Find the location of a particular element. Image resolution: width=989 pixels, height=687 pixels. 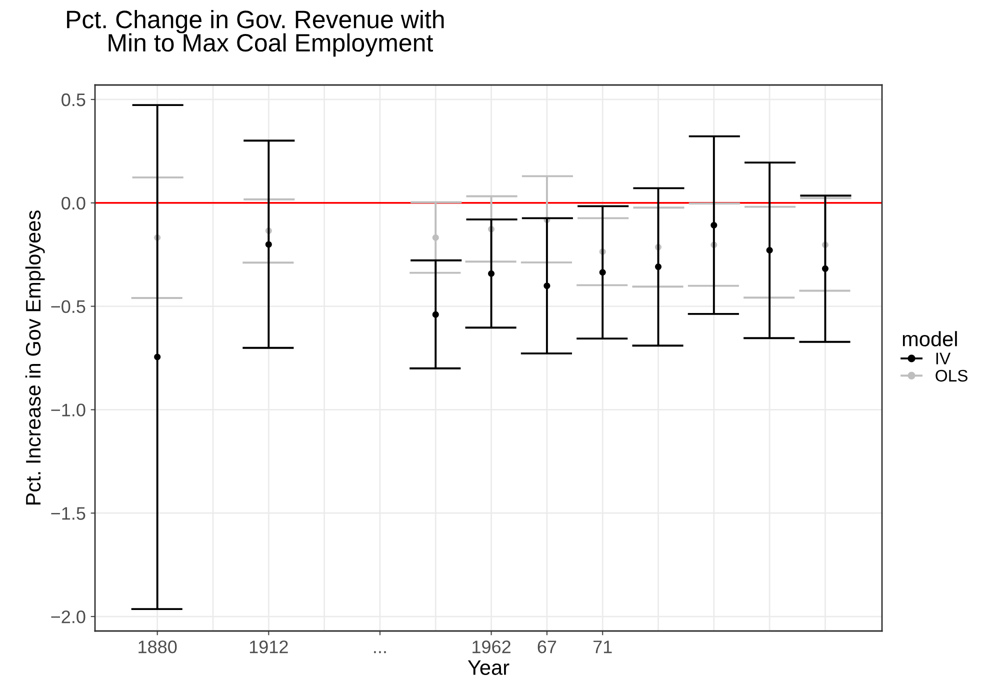

x-tick-label: 1962 is located at coordinates (491, 647).